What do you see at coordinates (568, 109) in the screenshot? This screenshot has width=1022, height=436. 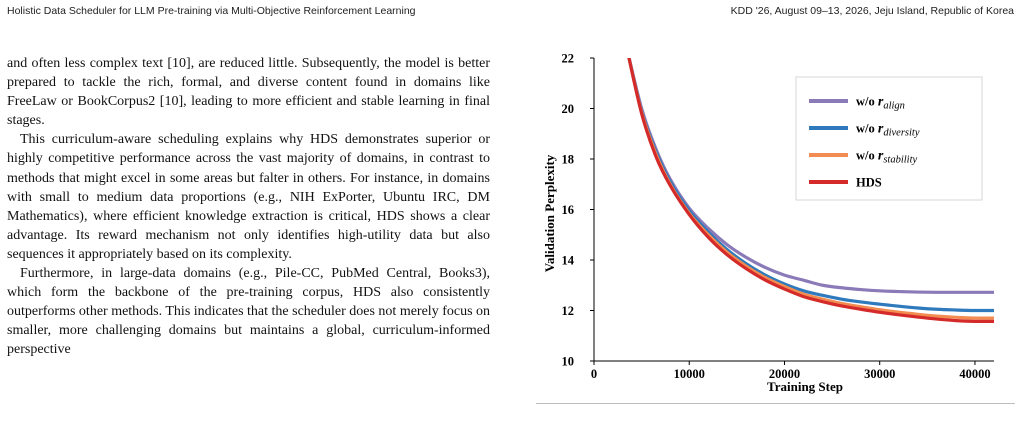 I see `y-tick-label: 20` at bounding box center [568, 109].